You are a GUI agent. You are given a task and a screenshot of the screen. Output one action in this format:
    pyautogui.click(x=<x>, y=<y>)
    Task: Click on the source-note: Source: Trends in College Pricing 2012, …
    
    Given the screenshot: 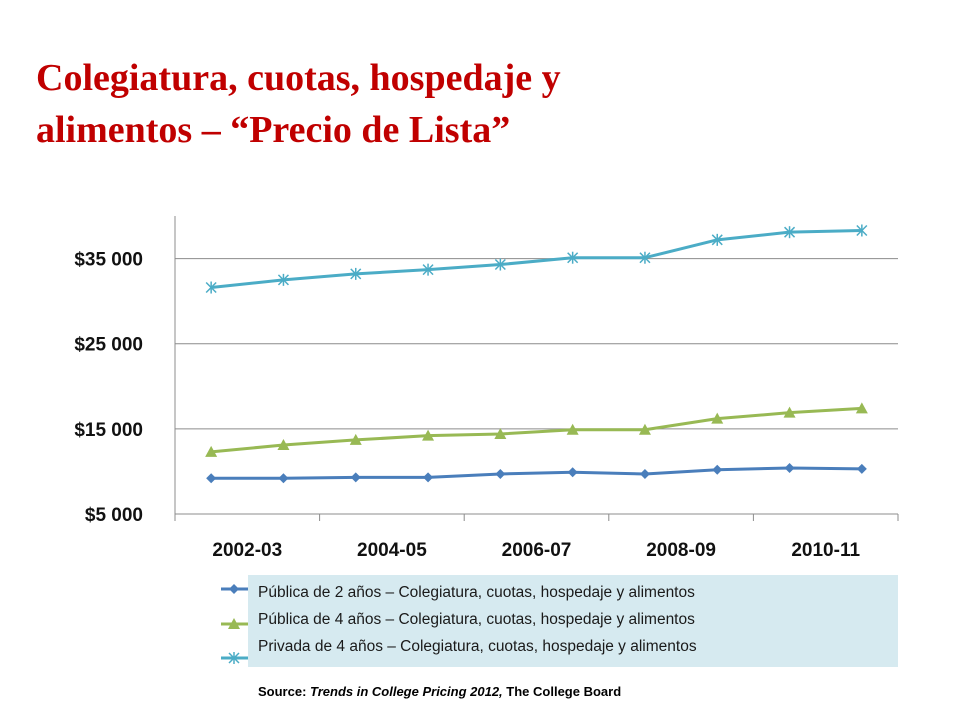 What is the action you would take?
    pyautogui.click(x=439, y=691)
    